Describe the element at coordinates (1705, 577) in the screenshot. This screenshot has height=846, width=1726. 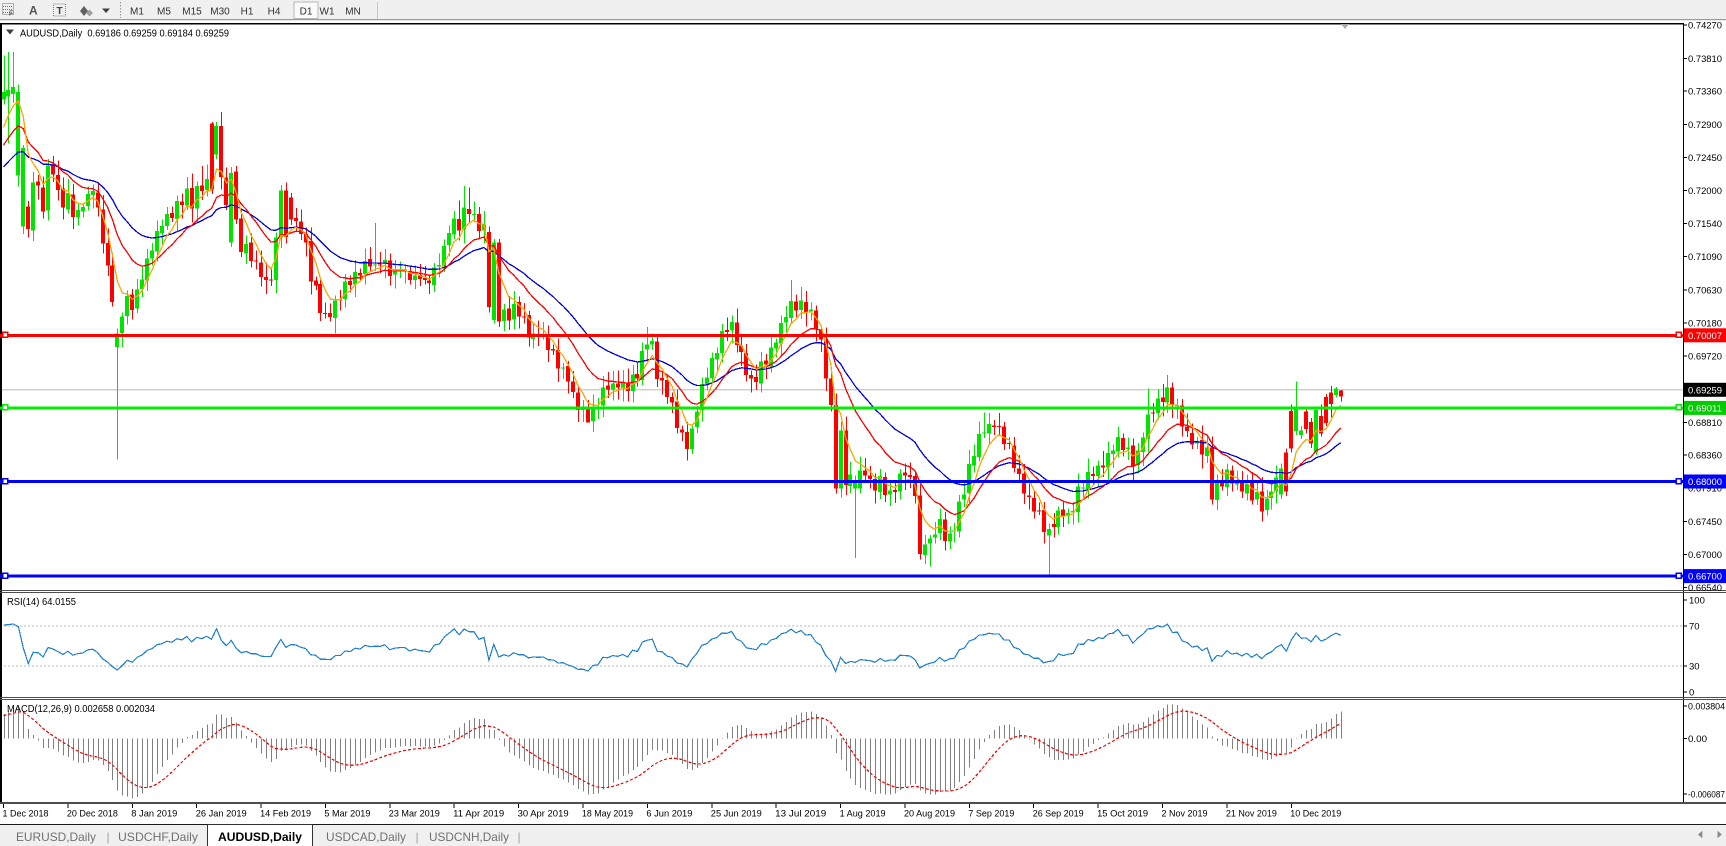
I see `svg-text: 0.66700` at that location.